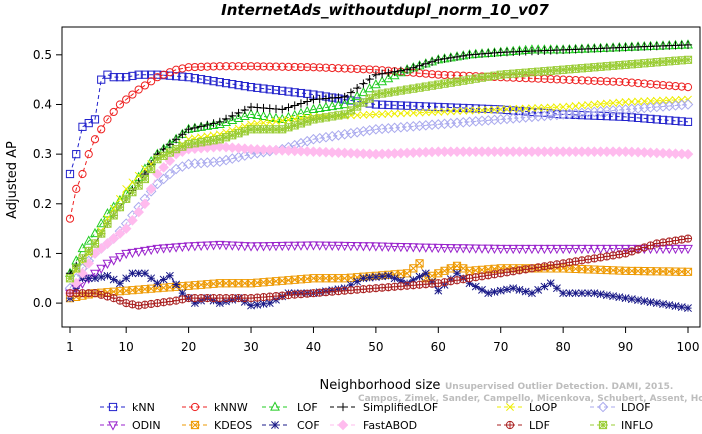 The image size is (702, 434). What do you see at coordinates (42, 55) in the screenshot?
I see `y-tick-label: 0.5` at bounding box center [42, 55].